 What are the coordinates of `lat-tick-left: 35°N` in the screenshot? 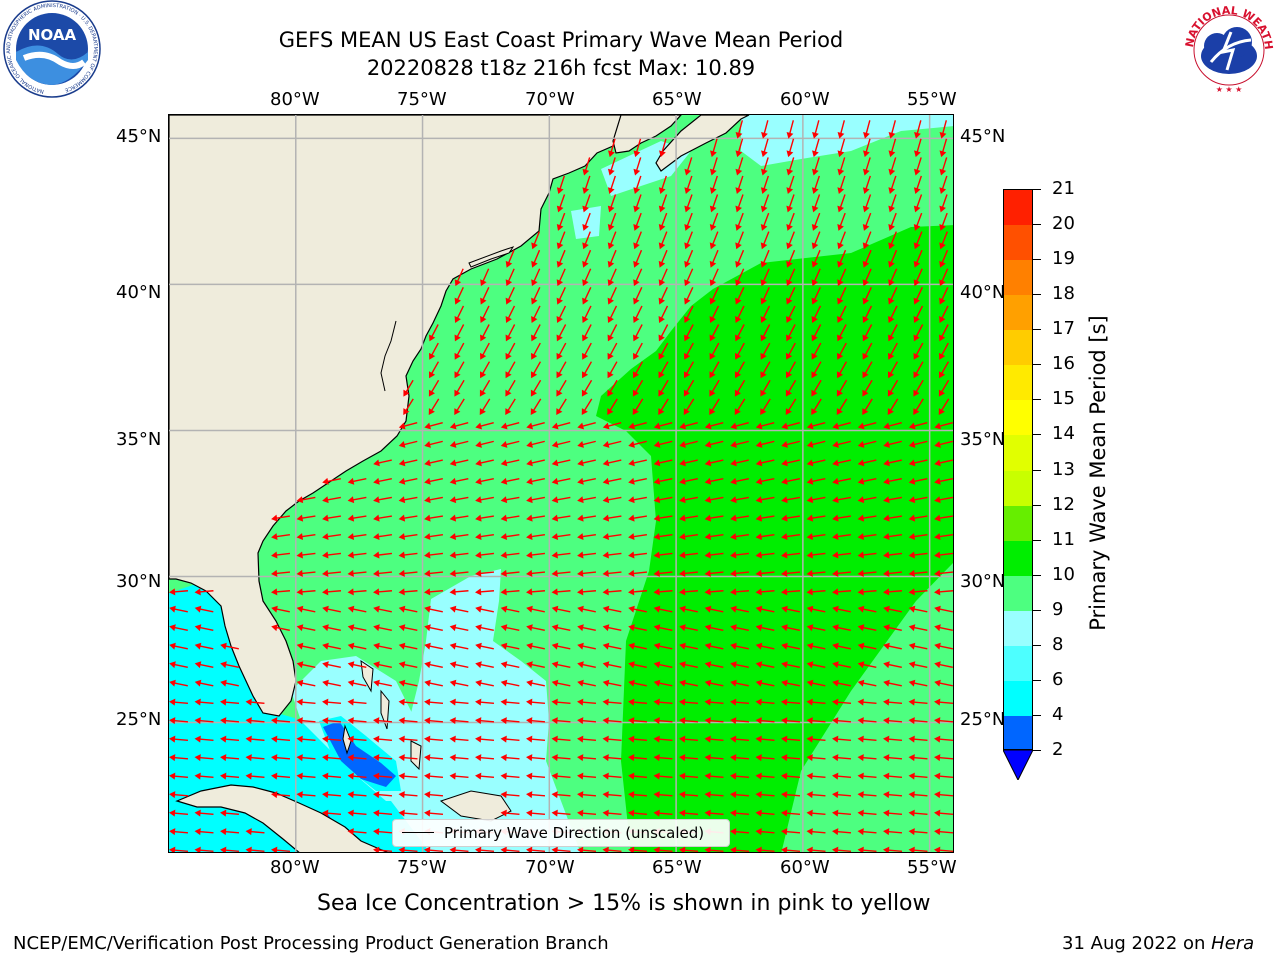 It's located at (139, 439).